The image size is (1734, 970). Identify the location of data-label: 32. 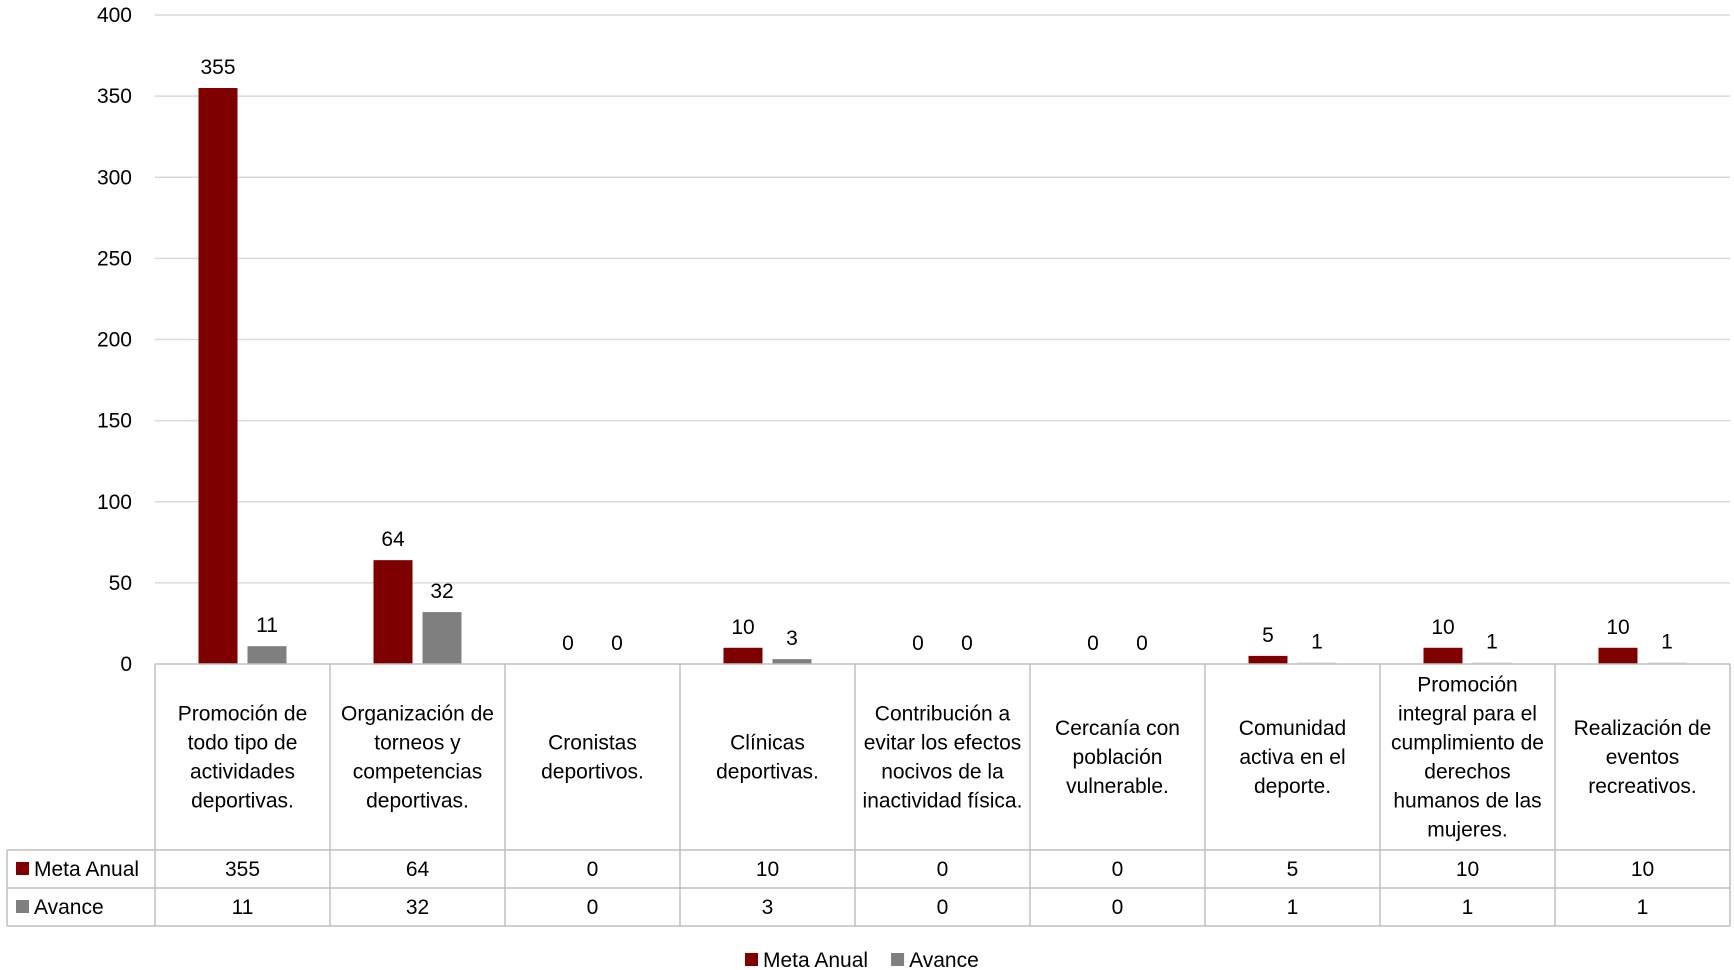
(441, 591).